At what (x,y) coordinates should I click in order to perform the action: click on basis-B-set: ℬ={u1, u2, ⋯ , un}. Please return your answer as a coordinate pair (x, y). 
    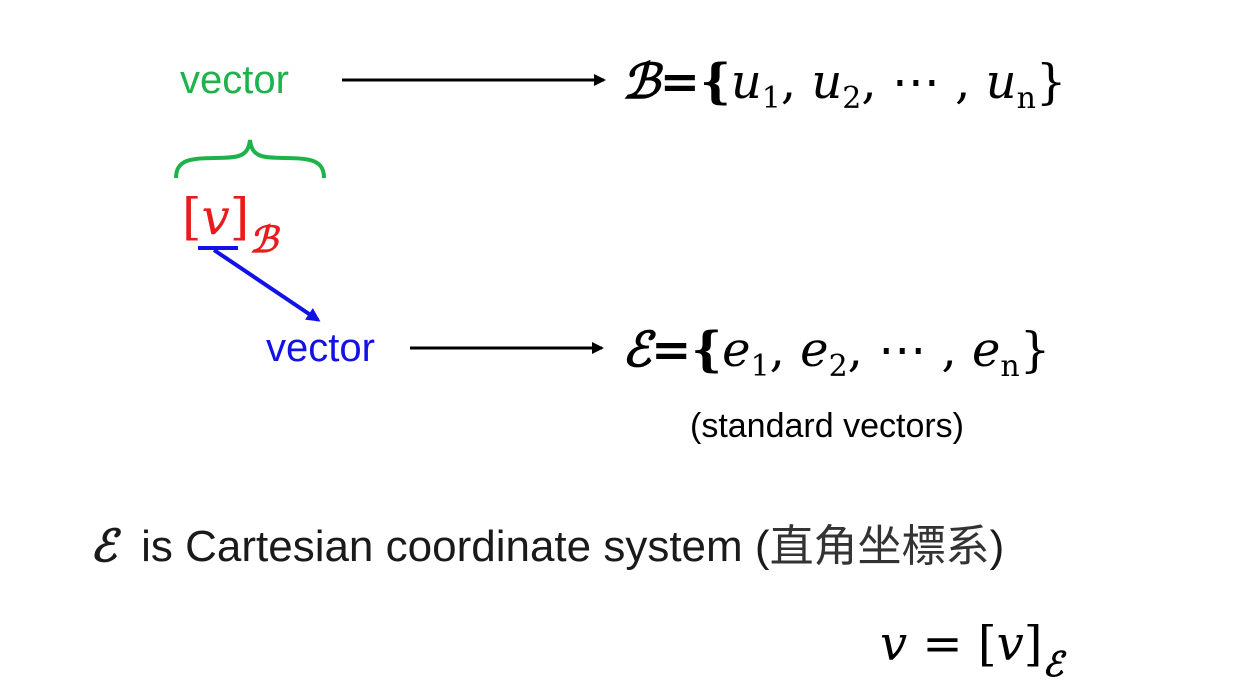
    Looking at the image, I should click on (844, 85).